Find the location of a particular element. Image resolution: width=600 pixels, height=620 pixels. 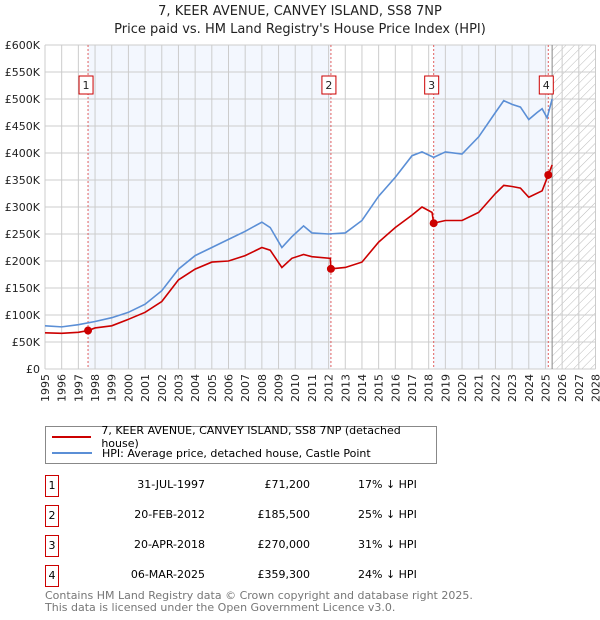

hpi-diff: 24% ↓ HPI is located at coordinates (387, 574).